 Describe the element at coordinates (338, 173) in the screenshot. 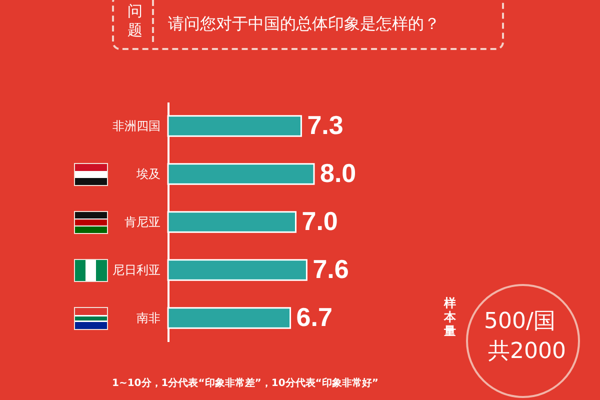

I see `data-label: 8.0` at that location.